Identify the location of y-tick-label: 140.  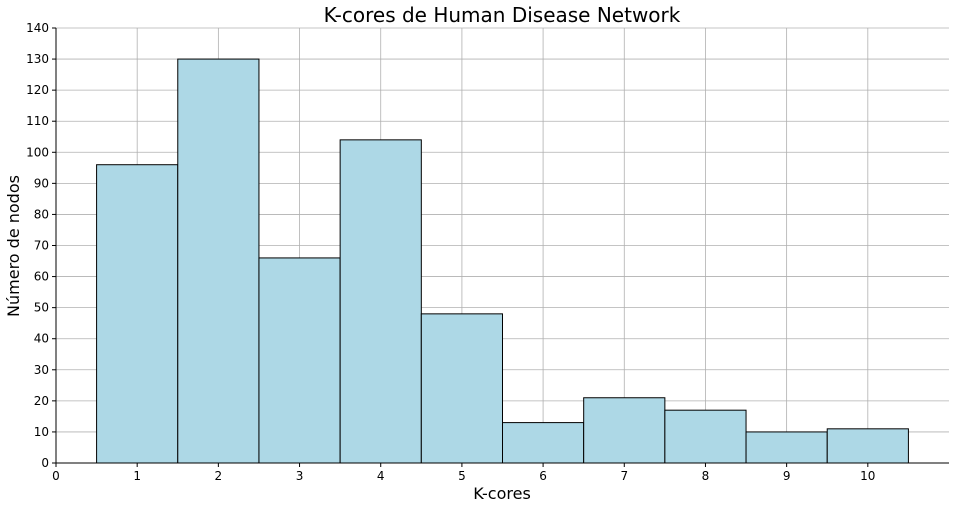
(37, 28).